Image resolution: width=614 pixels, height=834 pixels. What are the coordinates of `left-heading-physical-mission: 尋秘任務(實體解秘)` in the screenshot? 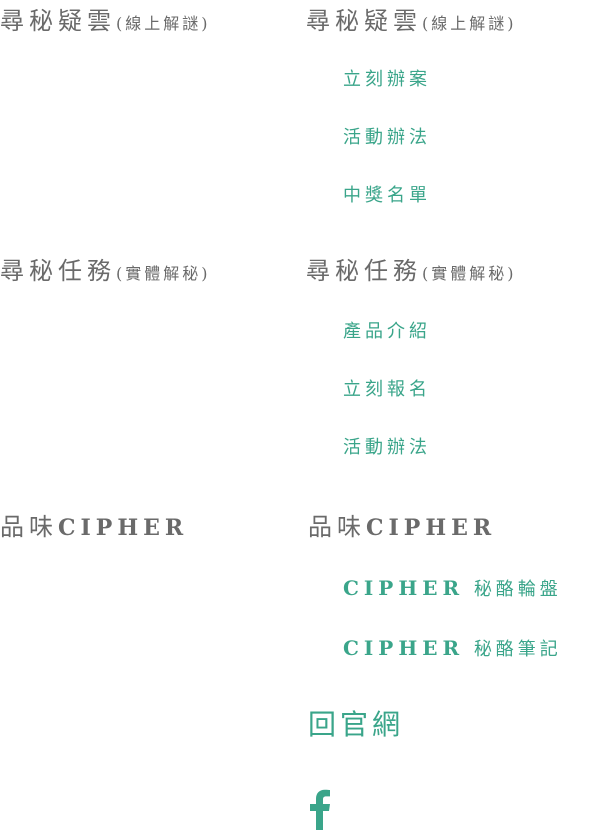 It's located at (105, 272).